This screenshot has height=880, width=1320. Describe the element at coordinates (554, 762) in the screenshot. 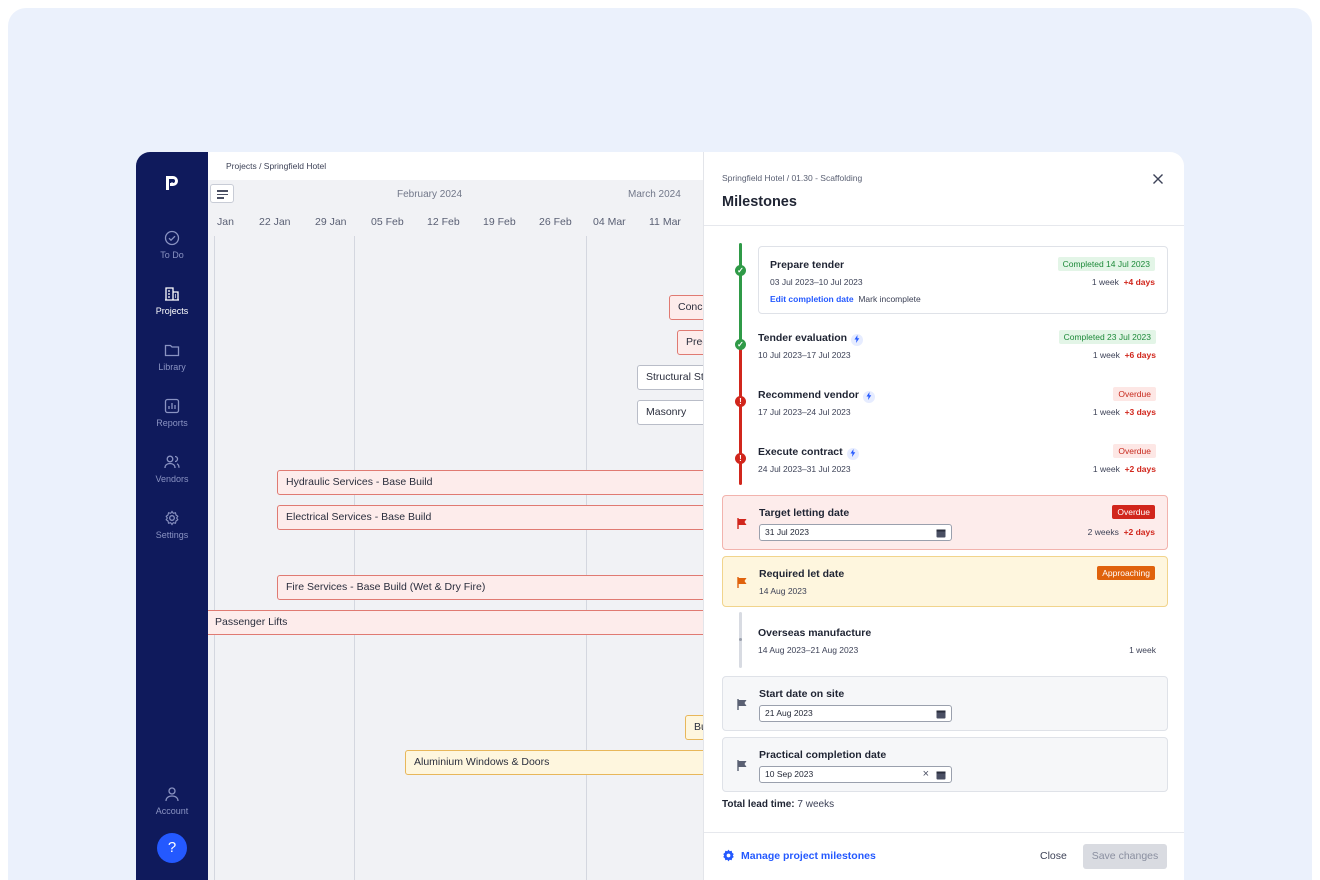

I see `gantt-bar: Aluminium Windows & Doors` at that location.